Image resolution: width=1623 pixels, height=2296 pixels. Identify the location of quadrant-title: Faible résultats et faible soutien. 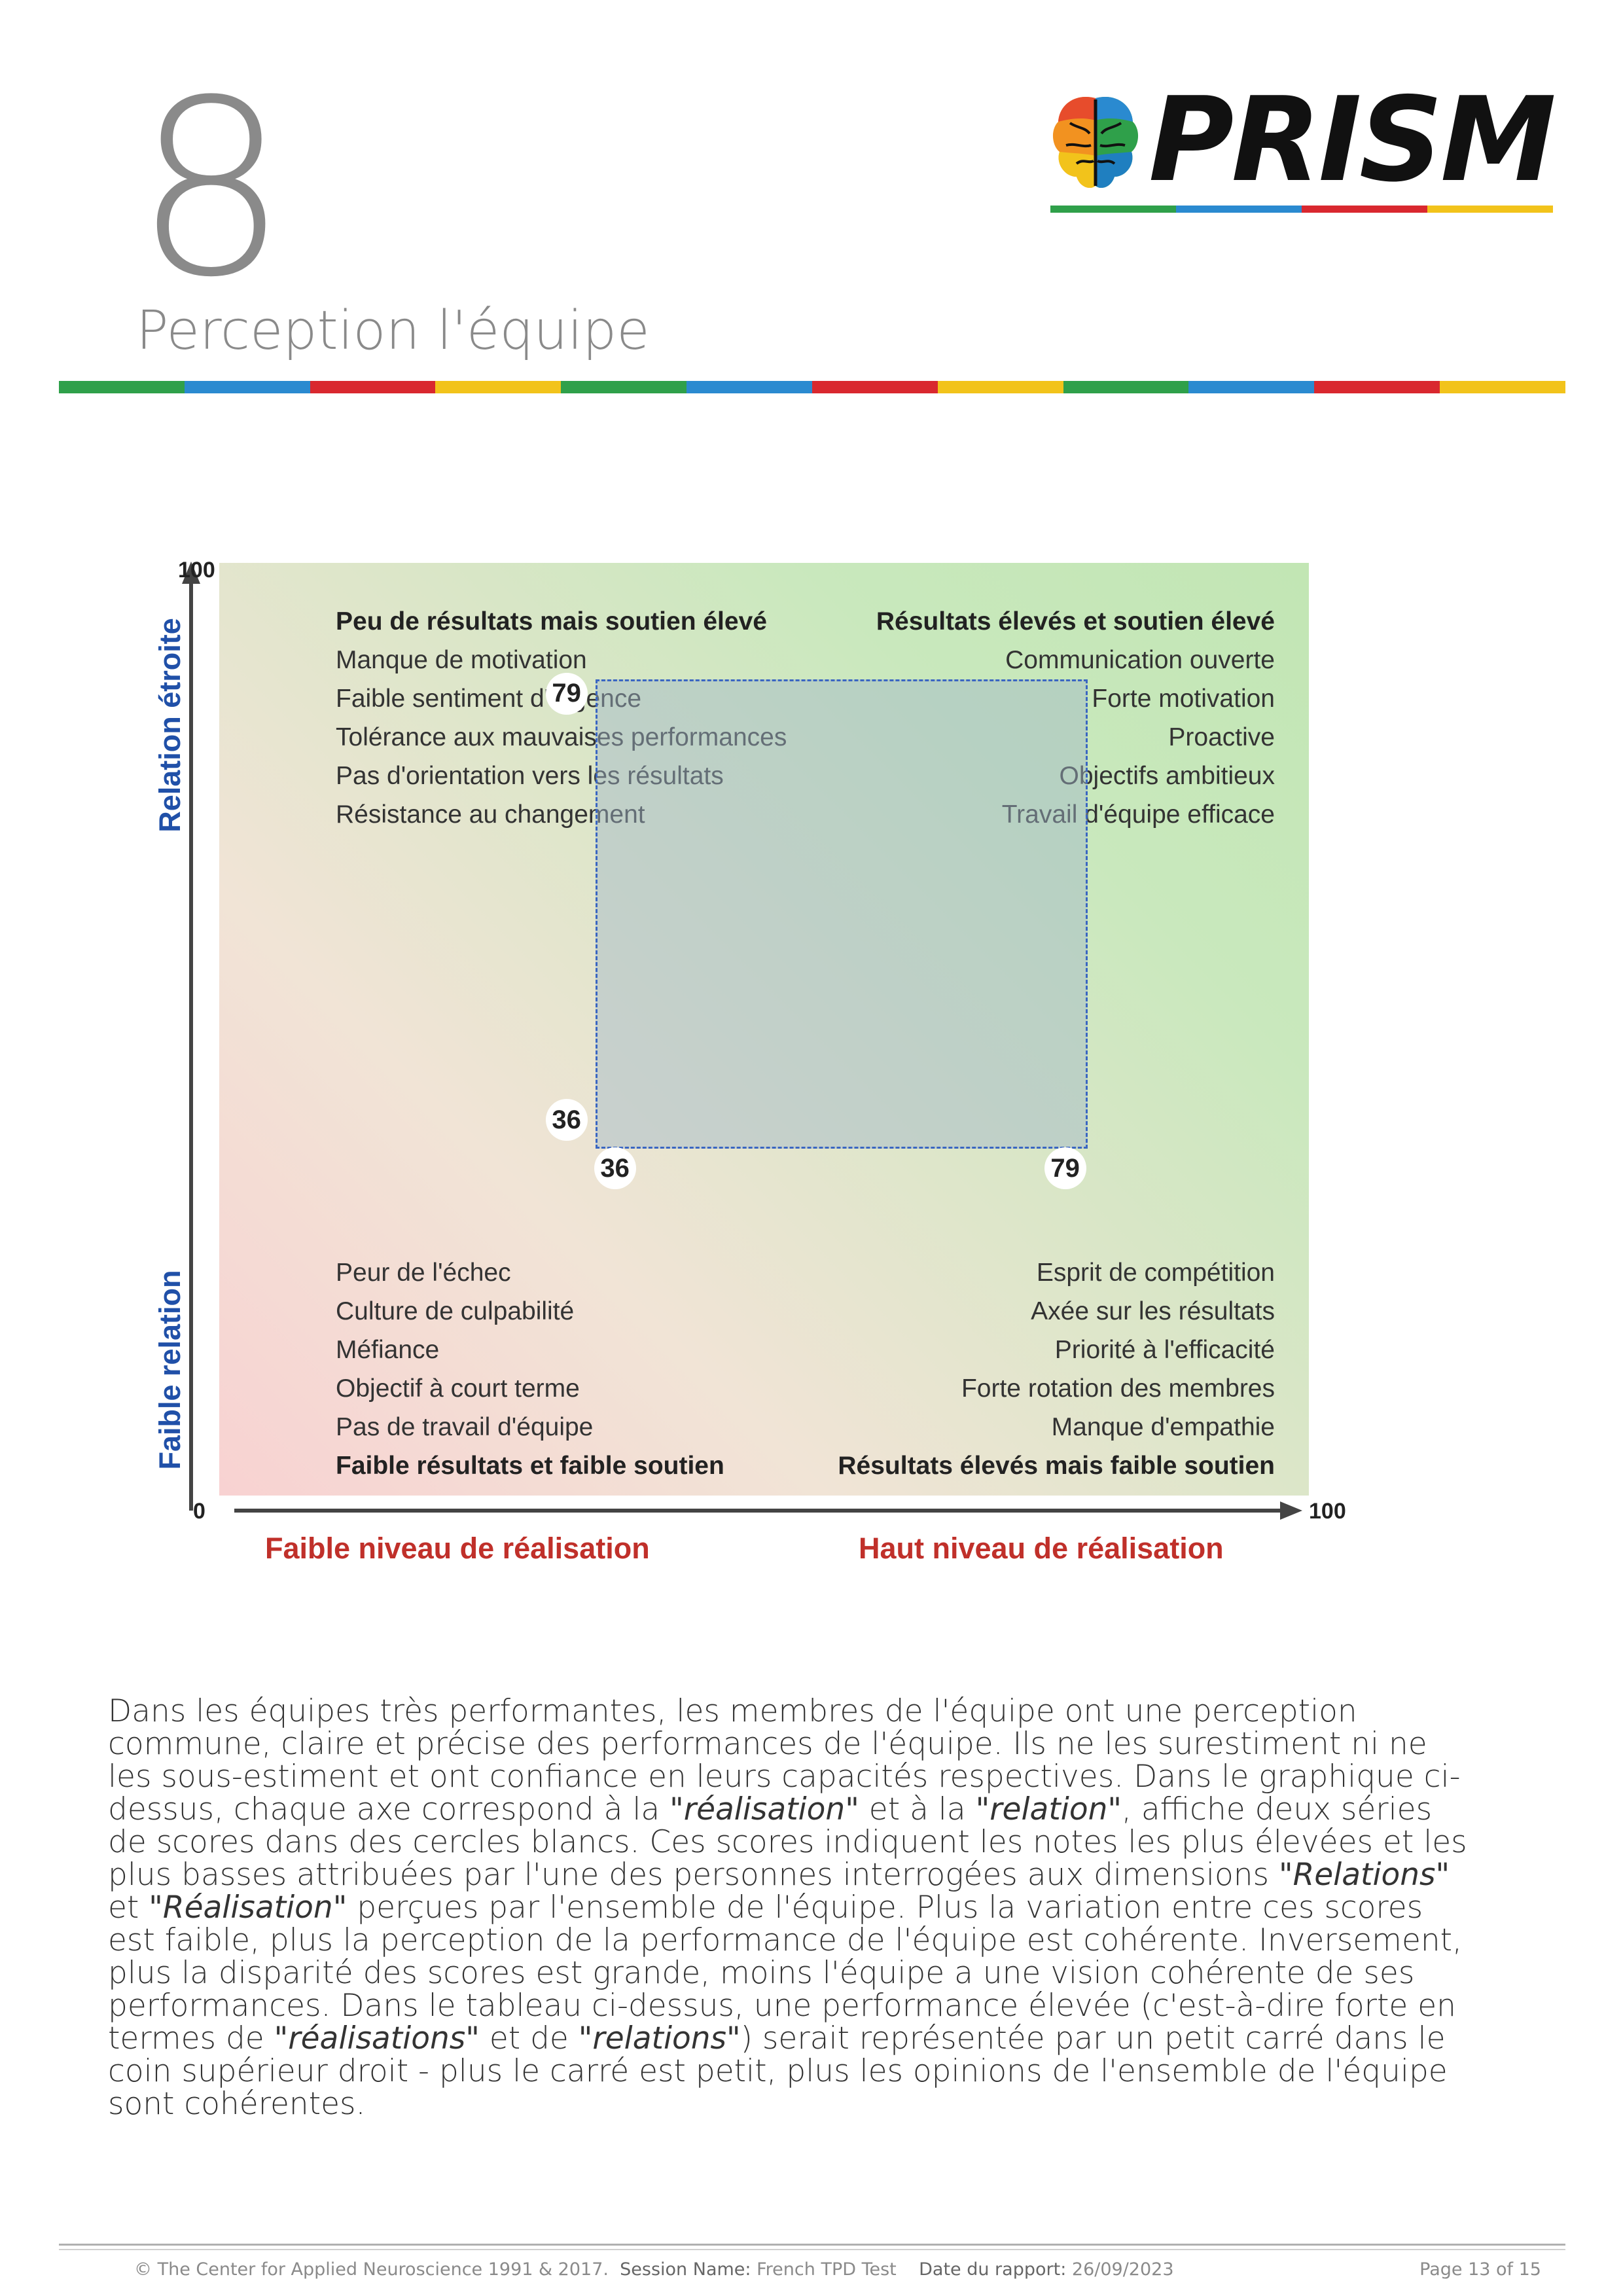
(530, 1466).